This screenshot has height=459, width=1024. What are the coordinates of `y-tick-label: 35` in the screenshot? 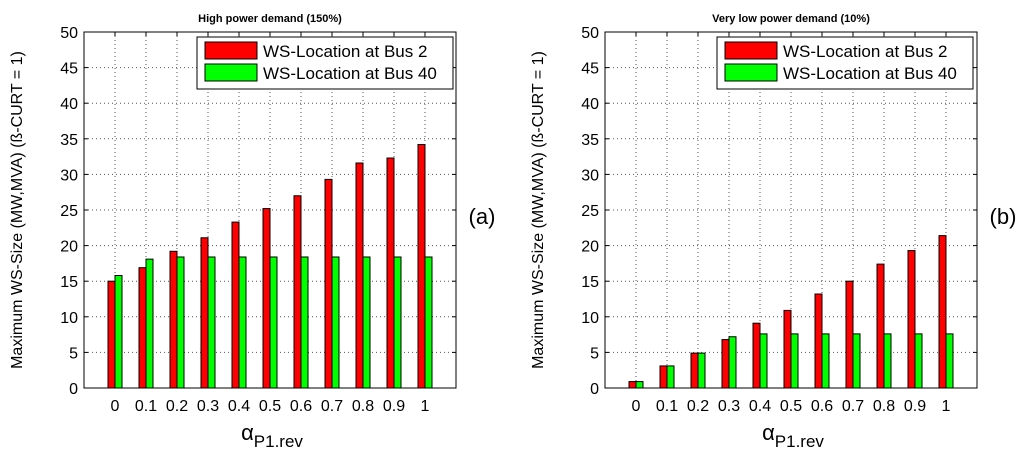 It's located at (590, 140).